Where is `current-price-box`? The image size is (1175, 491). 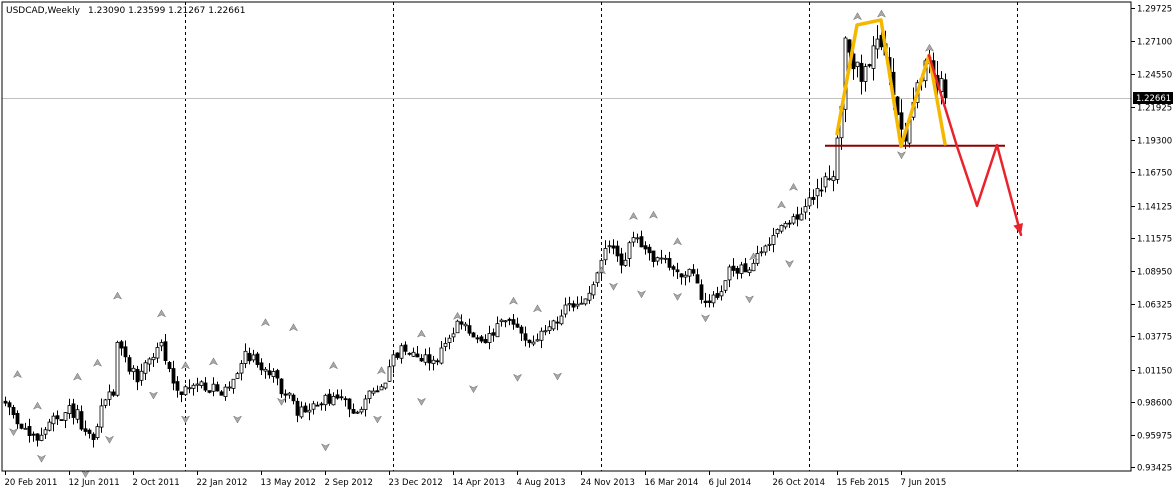 current-price-box is located at coordinates (1153, 98).